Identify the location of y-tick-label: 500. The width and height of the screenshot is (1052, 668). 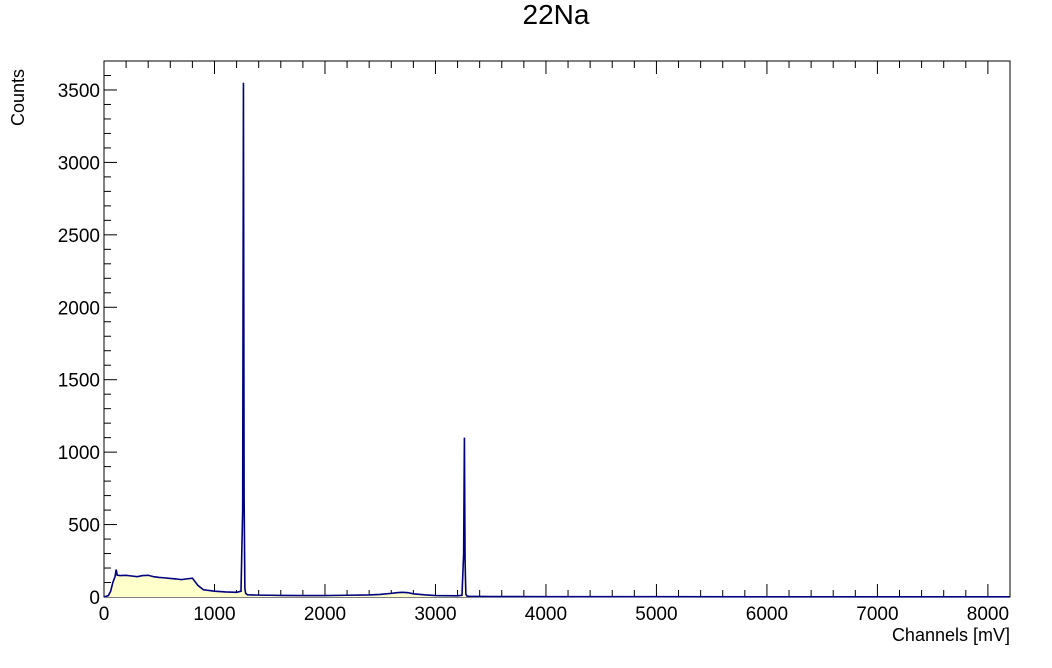
(84, 526).